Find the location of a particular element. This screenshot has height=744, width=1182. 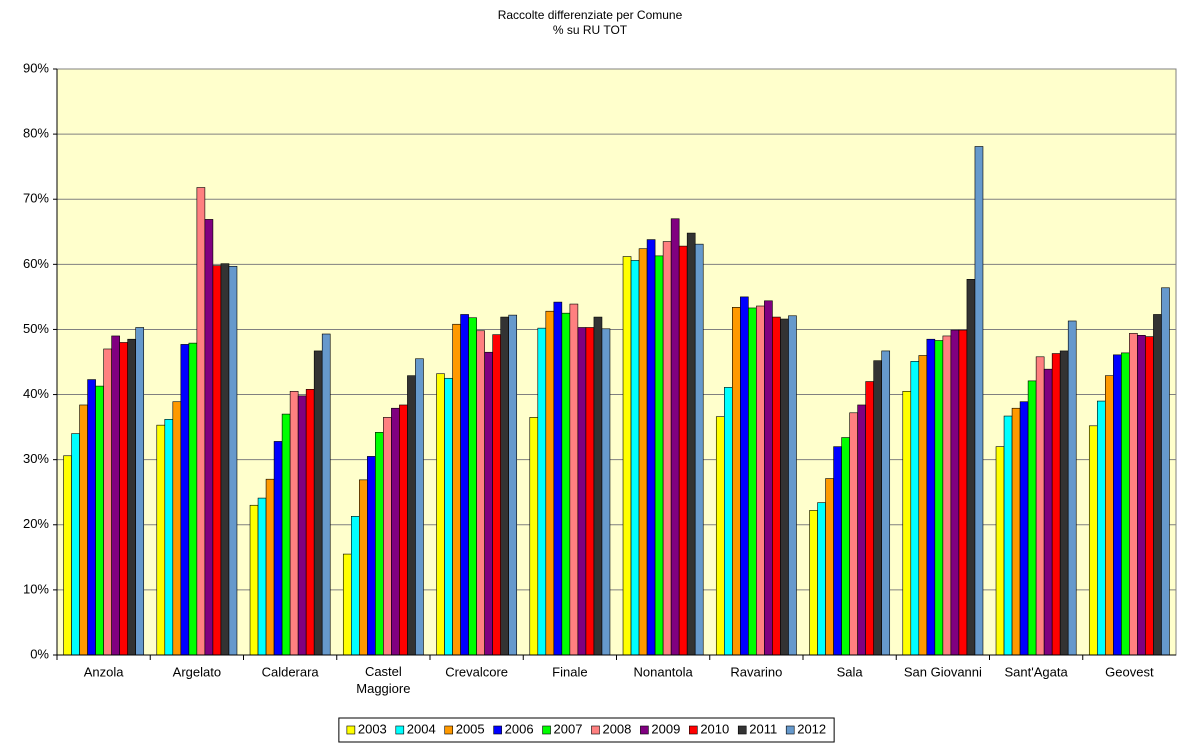

y-tick-label: 90% is located at coordinates (36, 67).